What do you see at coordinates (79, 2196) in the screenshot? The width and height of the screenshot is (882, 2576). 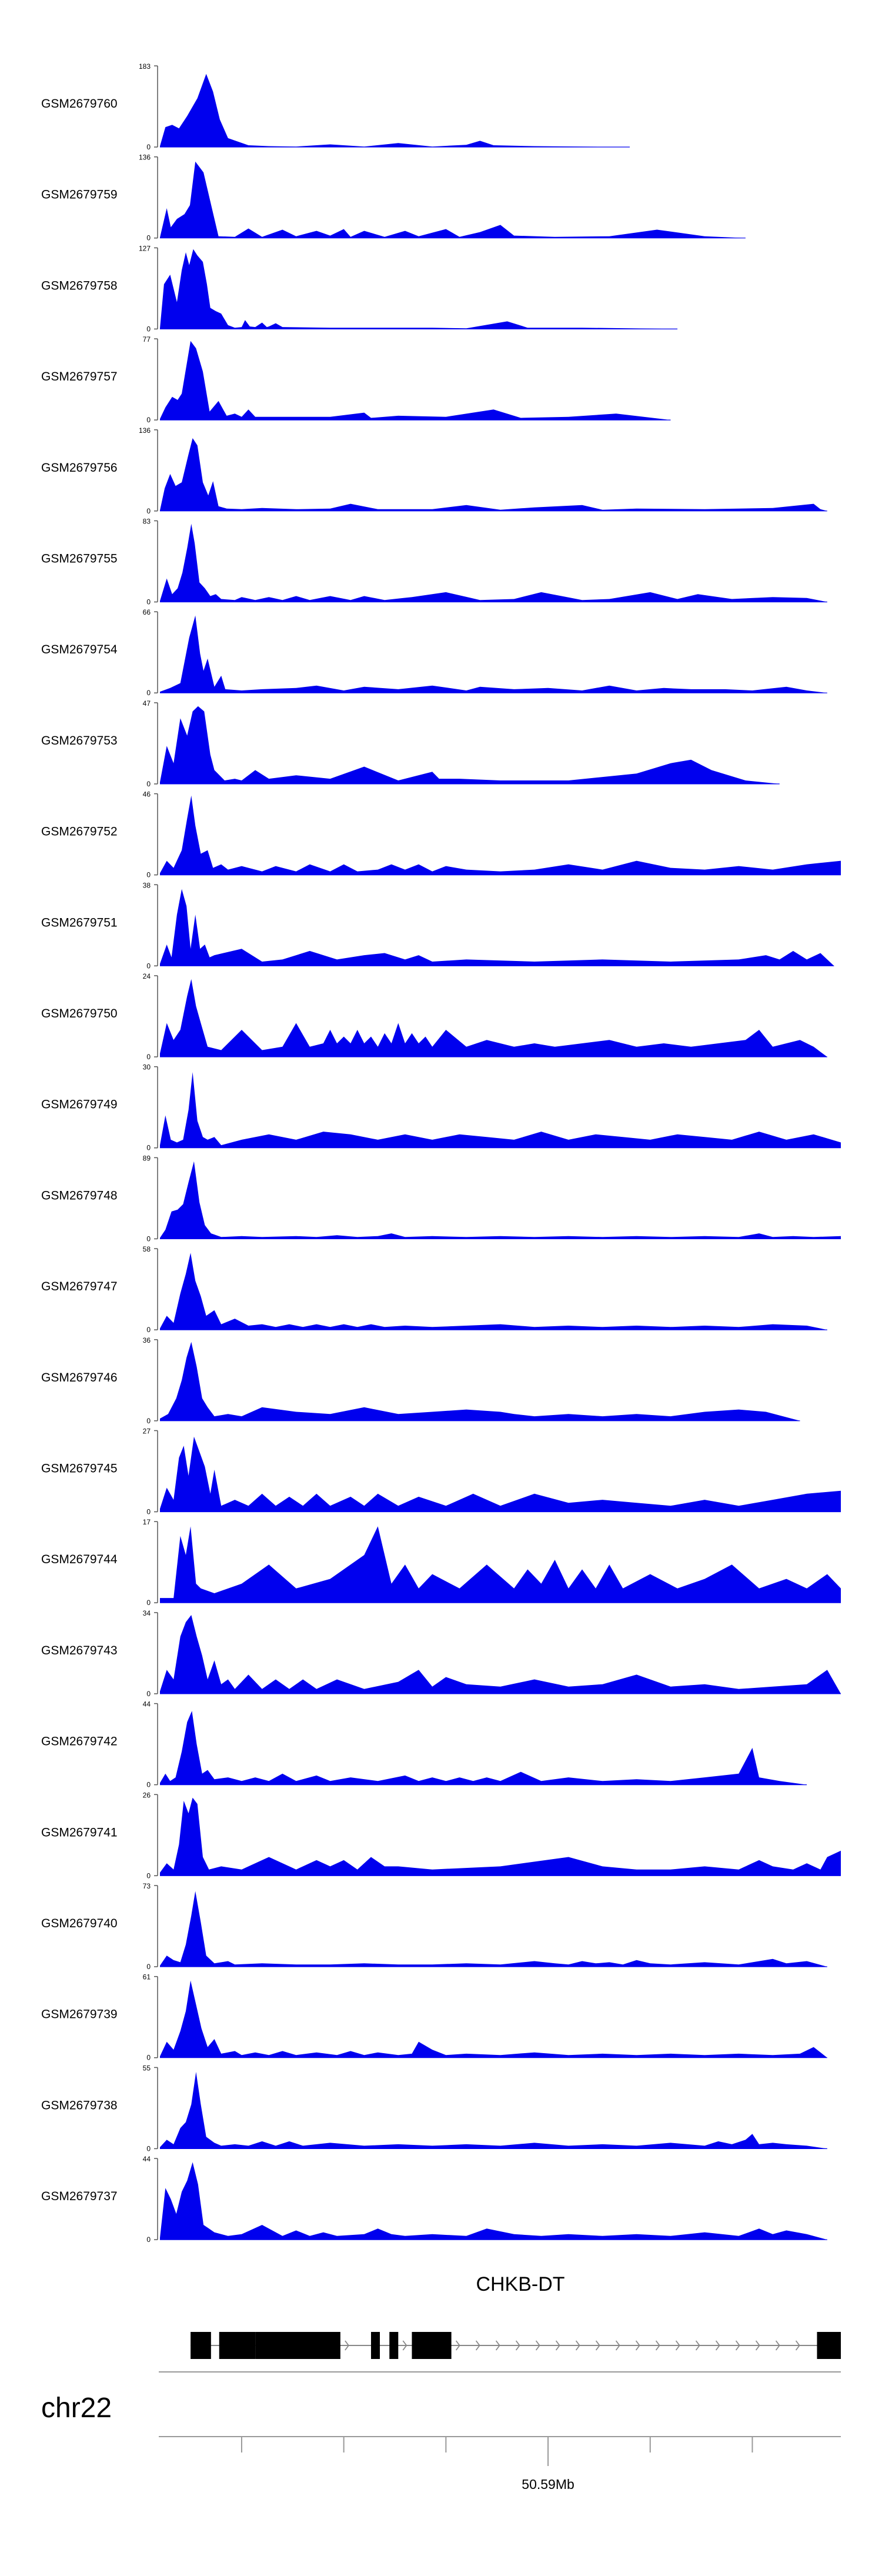 I see `sample-label: GSM2679737` at bounding box center [79, 2196].